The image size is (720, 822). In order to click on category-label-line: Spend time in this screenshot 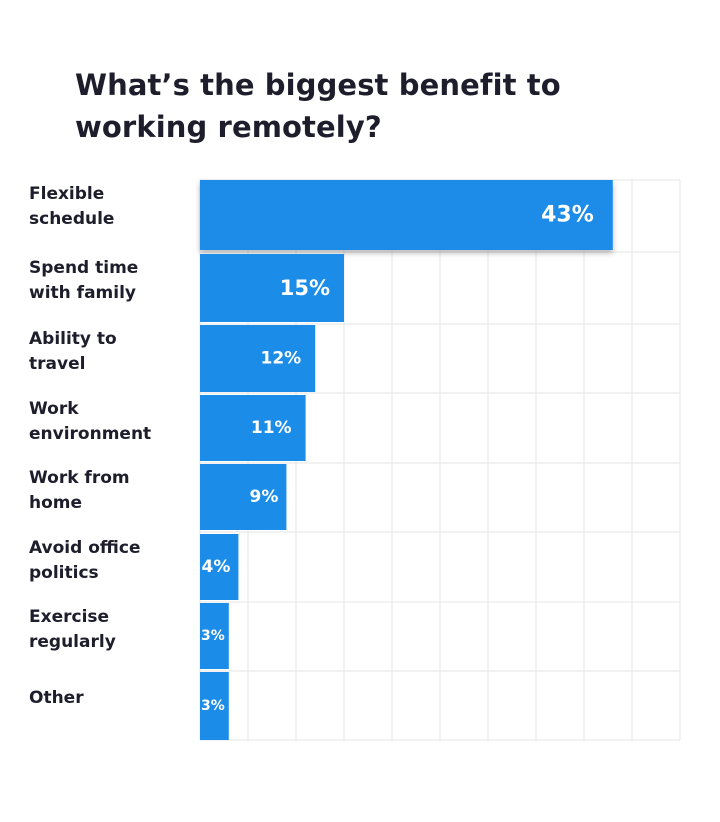, I will do `click(83, 268)`.